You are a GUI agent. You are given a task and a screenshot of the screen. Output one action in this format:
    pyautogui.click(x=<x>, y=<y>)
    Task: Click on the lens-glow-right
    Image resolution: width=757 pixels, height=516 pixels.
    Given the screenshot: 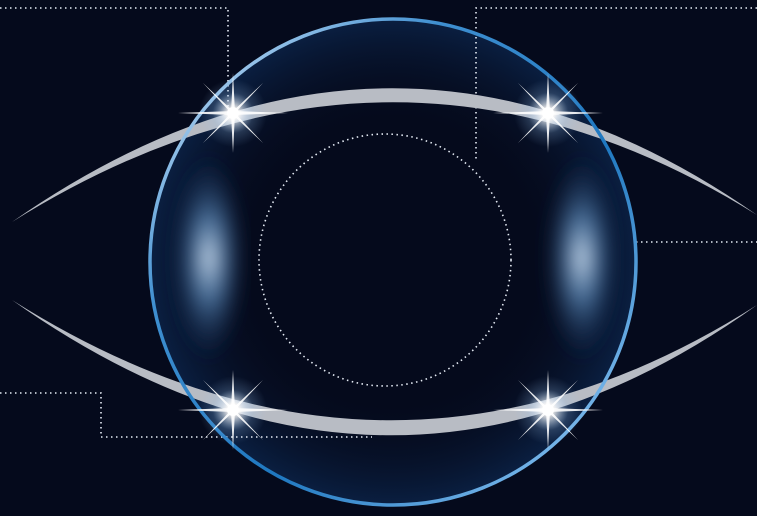 What is the action you would take?
    pyautogui.click(x=578, y=258)
    